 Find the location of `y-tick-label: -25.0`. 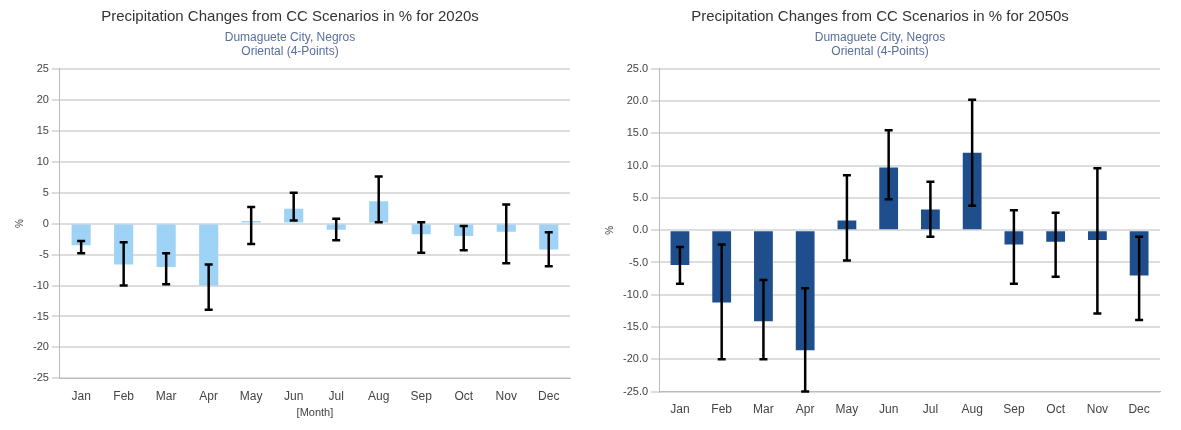

y-tick-label: -25.0 is located at coordinates (635, 390).